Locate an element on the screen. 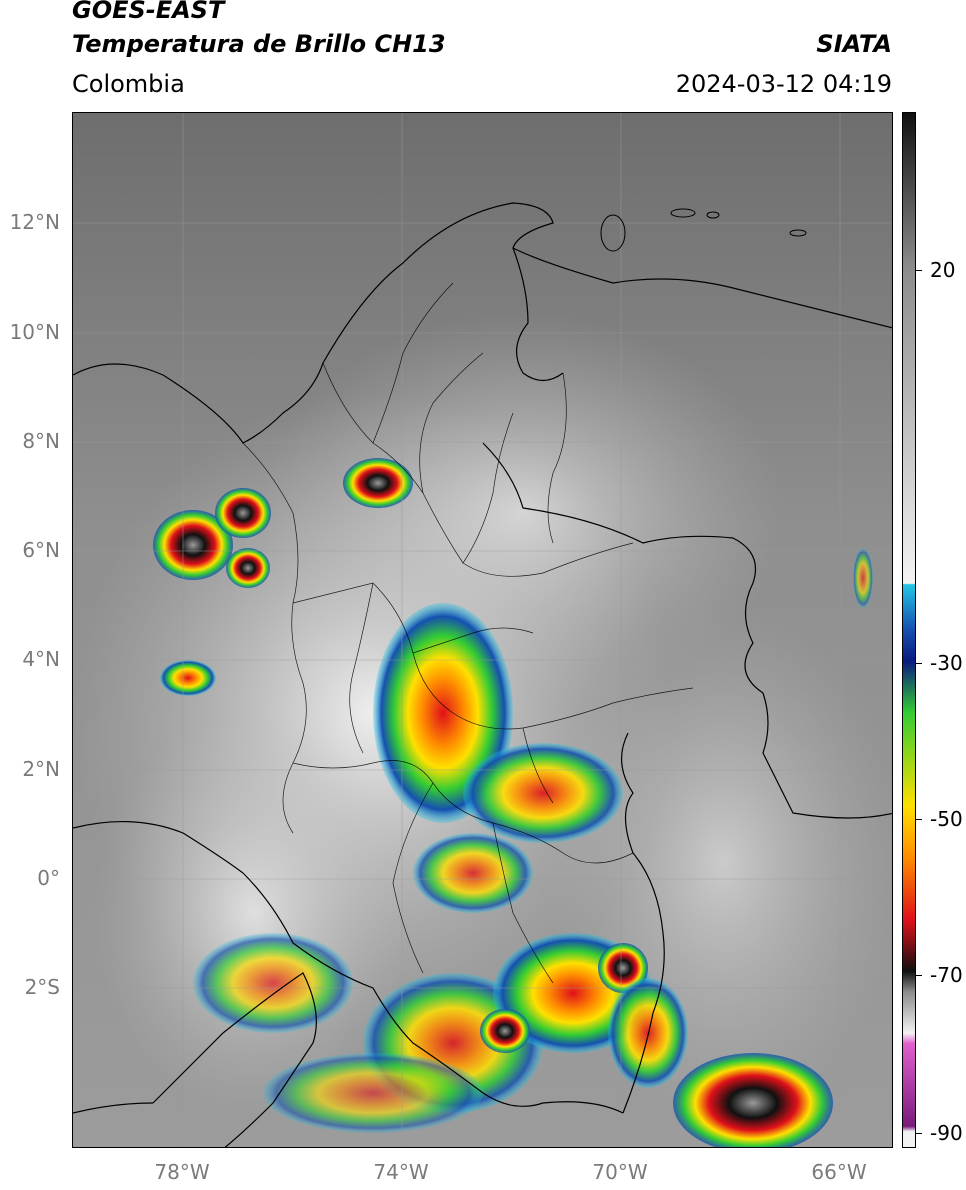  lat-label-12n: 12°N is located at coordinates (34, 222).